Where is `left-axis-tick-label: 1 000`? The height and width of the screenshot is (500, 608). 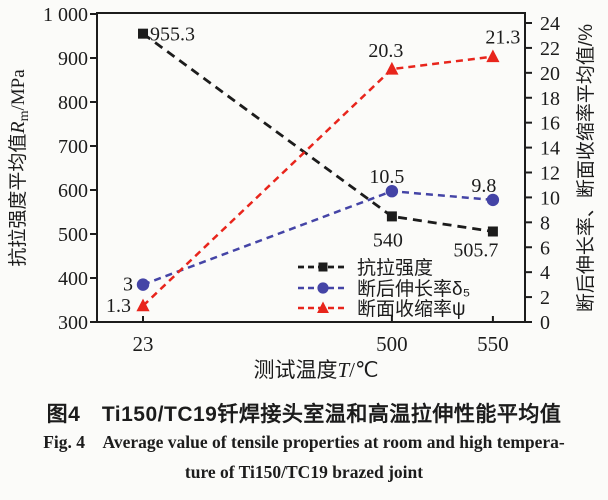 left-axis-tick-label: 1 000 is located at coordinates (65, 15).